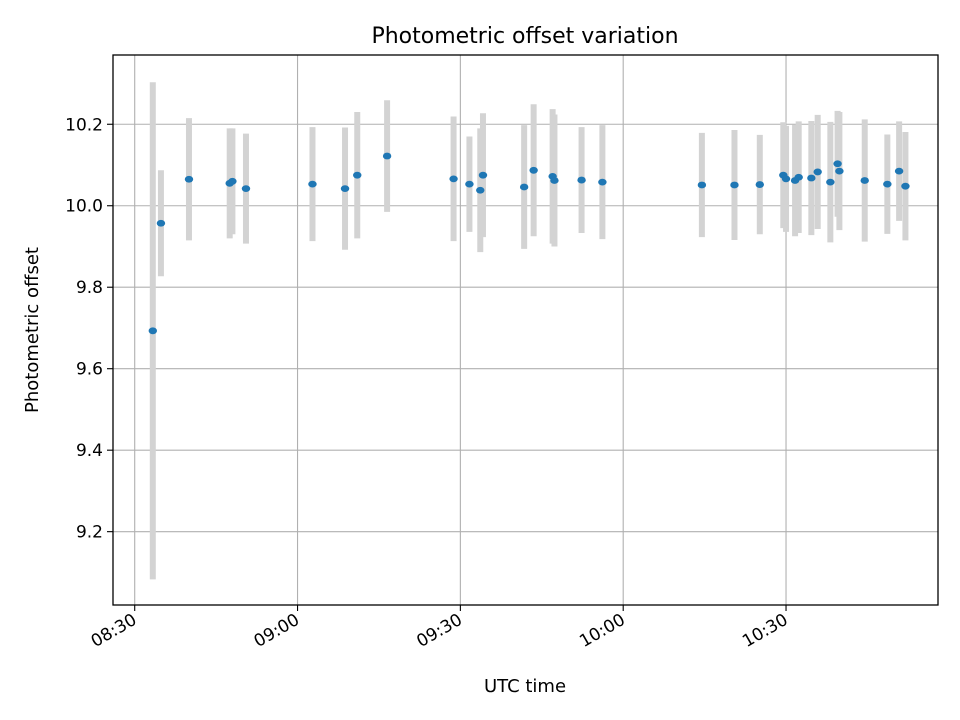  I want to click on y-tick-label: 9.4, so click(89, 451).